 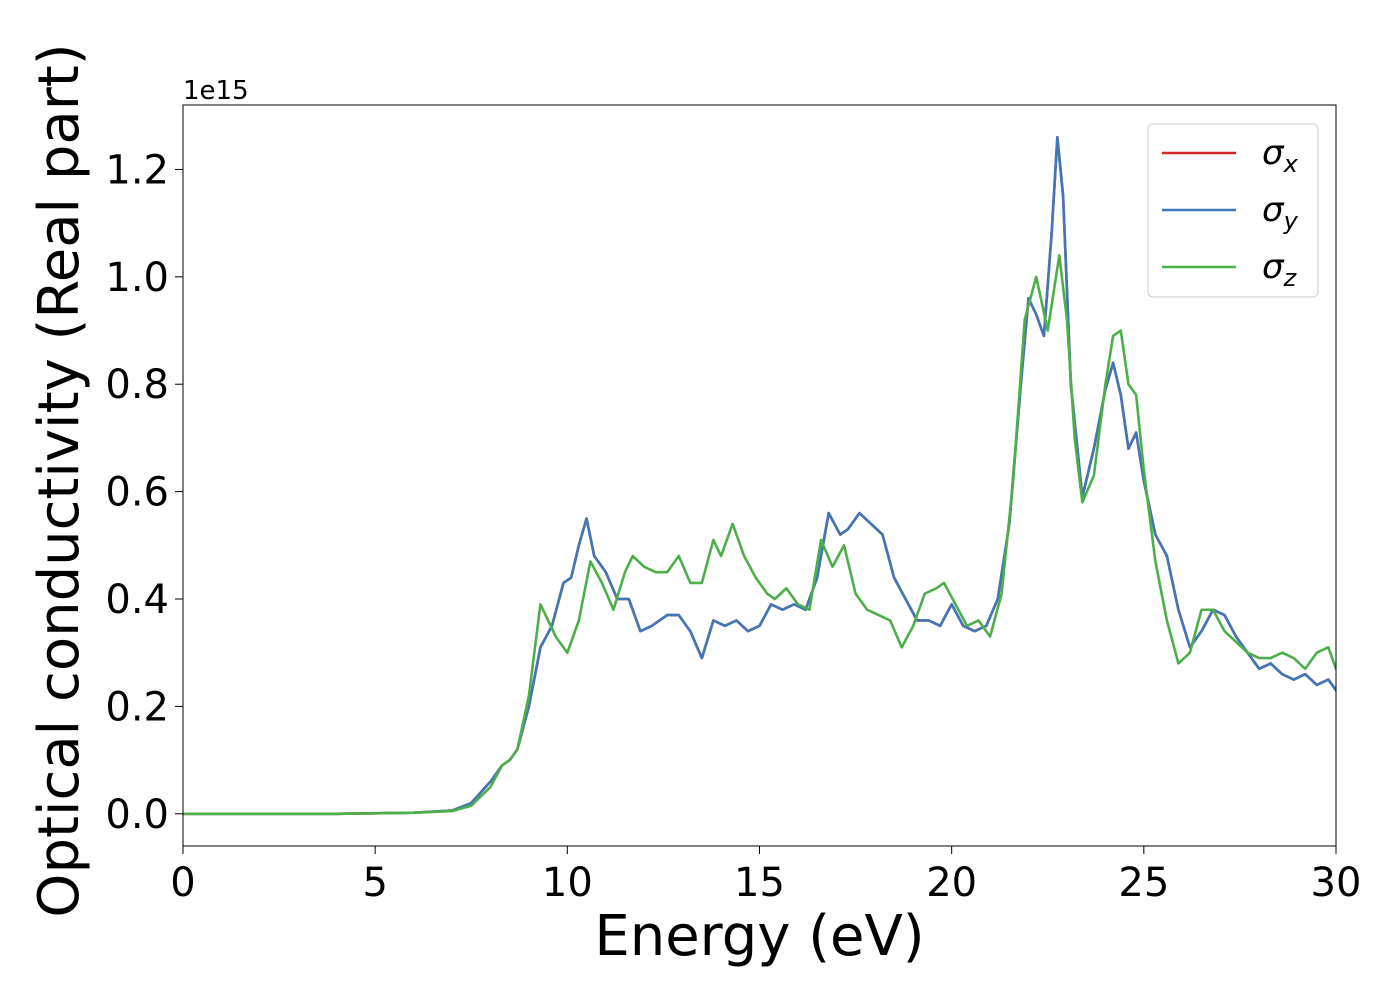 What do you see at coordinates (182, 883) in the screenshot?
I see `x-tick-label: 0` at bounding box center [182, 883].